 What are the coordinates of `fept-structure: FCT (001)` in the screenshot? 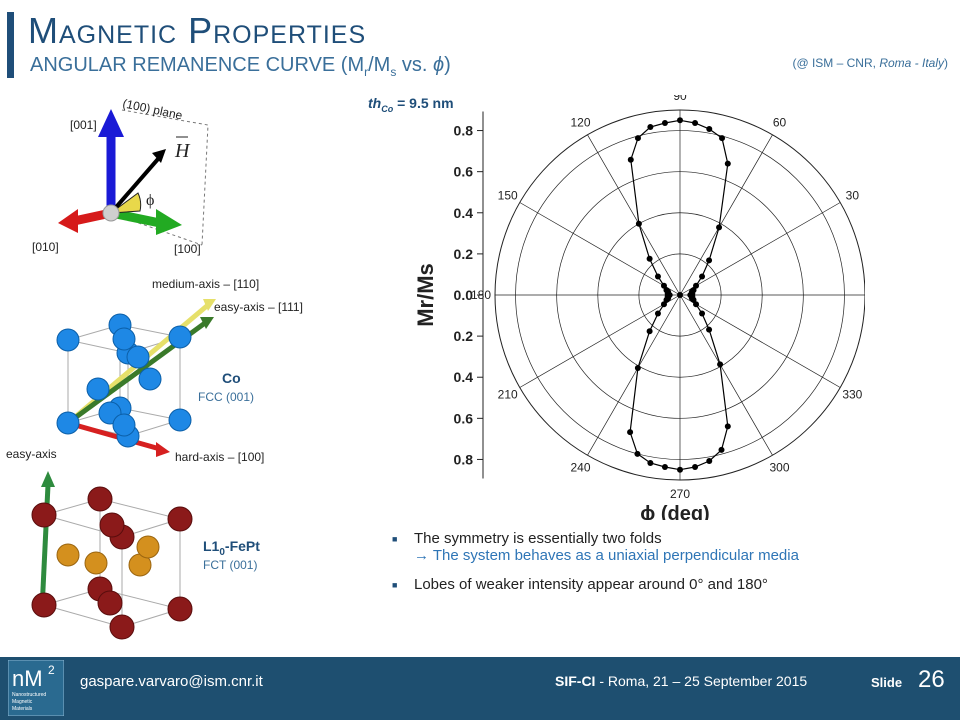 It's located at (230, 565).